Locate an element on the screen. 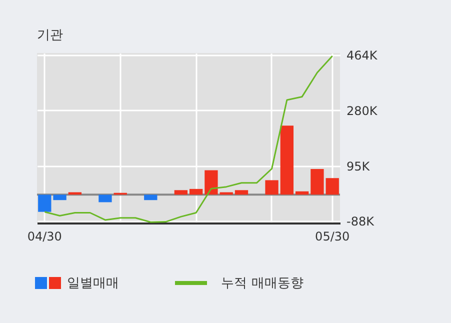  legend-label: 누적 매매동향 is located at coordinates (262, 283).